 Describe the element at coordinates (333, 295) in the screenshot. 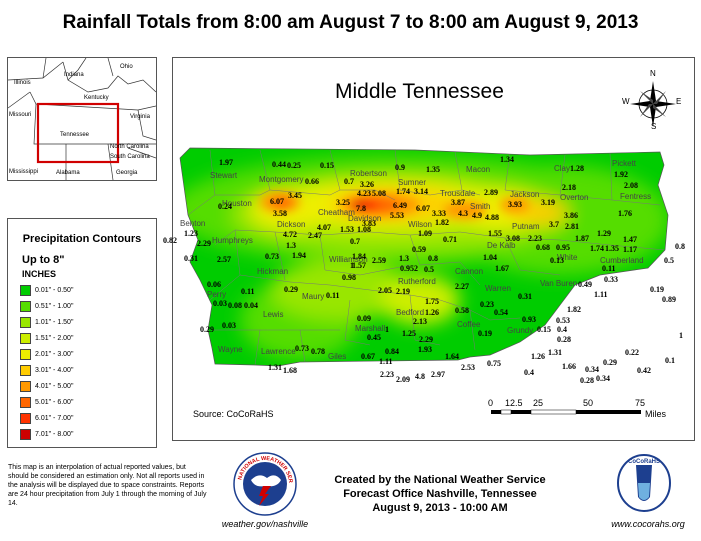

I see `rainfall-value: 0.11` at that location.